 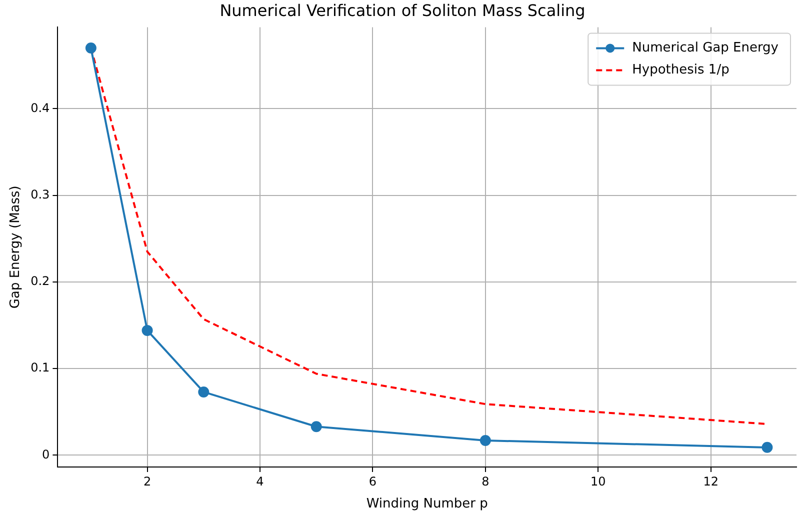 I want to click on x-tick-label: 12, so click(x=710, y=481).